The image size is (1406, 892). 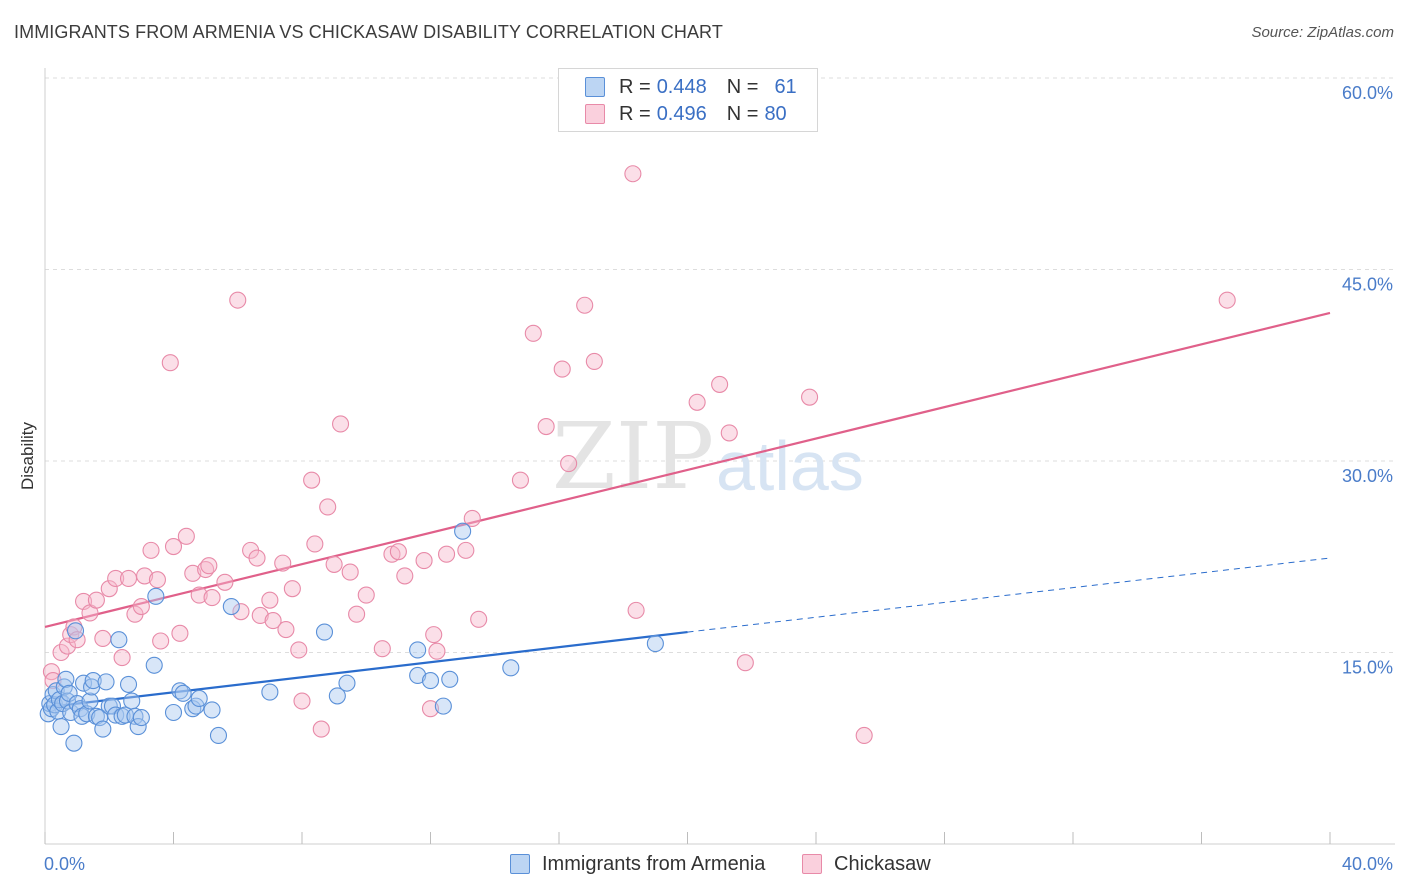 I want to click on bottom-legend-swatch-blue, so click(x=520, y=864).